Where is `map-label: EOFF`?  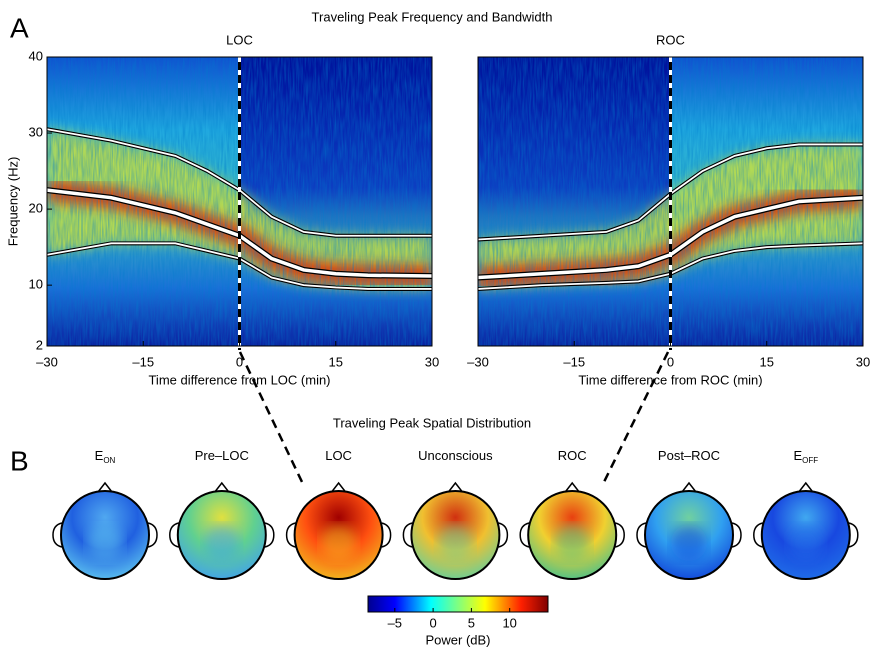 map-label: EOFF is located at coordinates (805, 456).